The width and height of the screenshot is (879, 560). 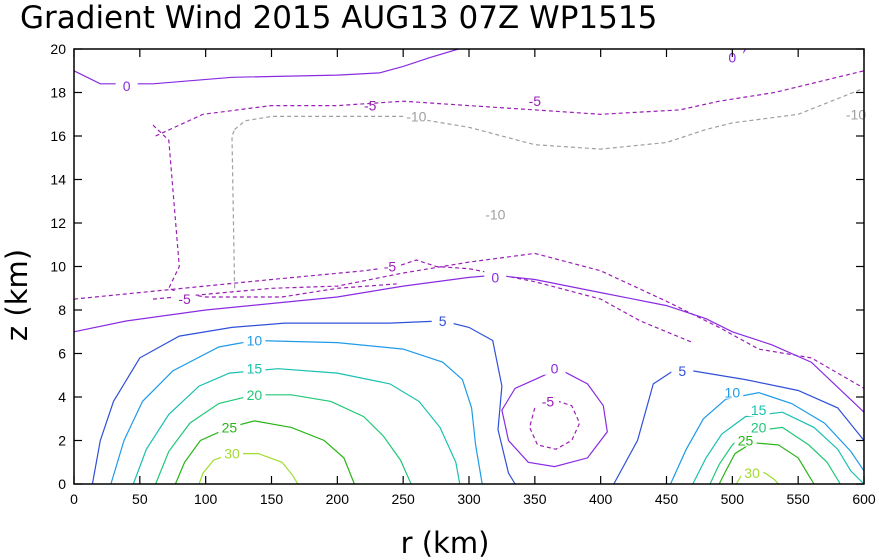 I want to click on y-tick-label: 12, so click(x=58, y=223).